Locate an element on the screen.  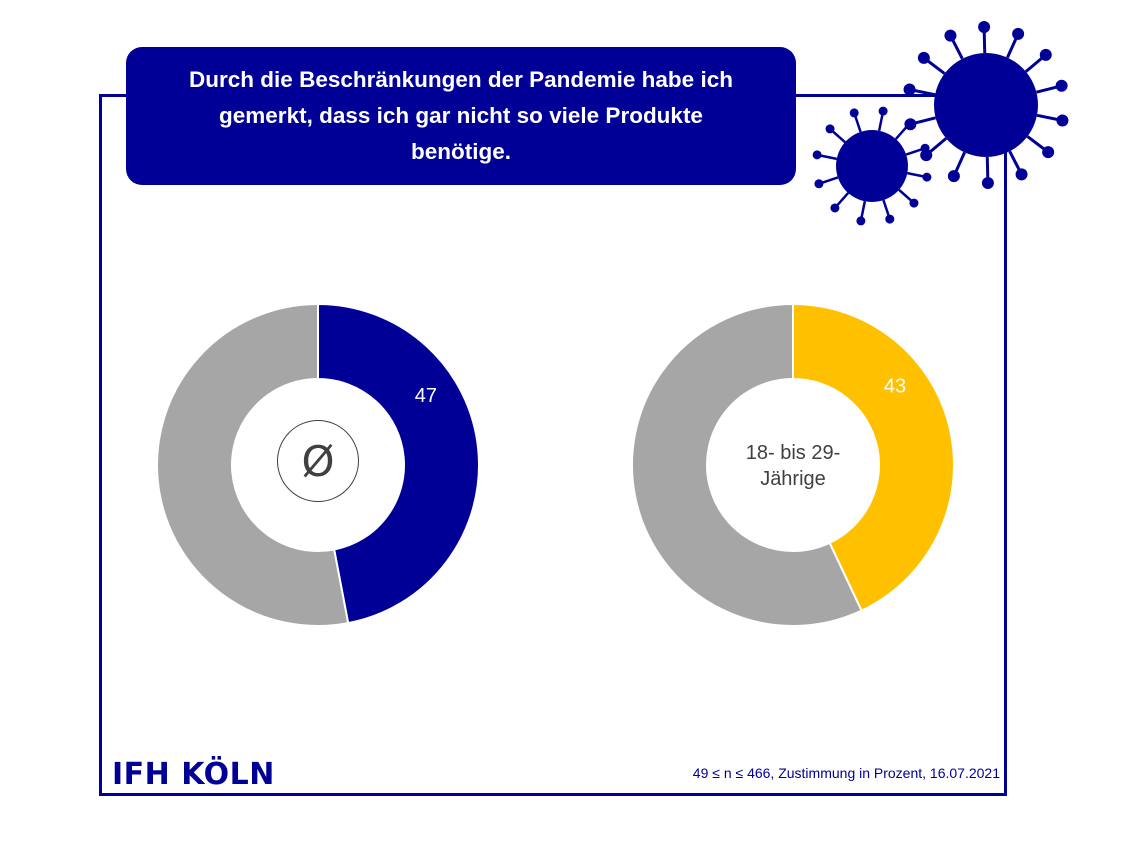
age-group-label-line-2: Jährige is located at coordinates (793, 479).